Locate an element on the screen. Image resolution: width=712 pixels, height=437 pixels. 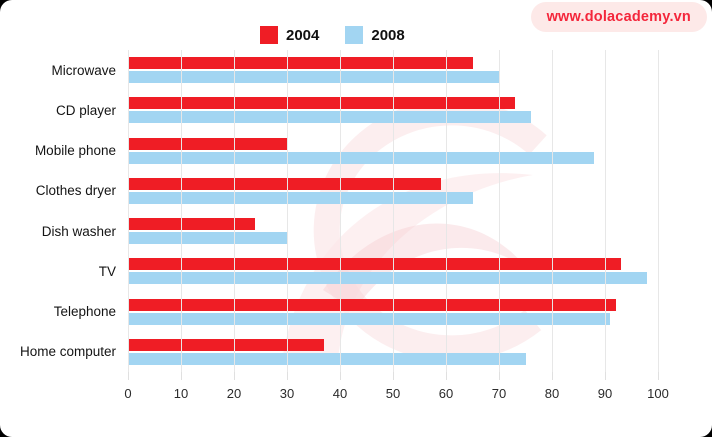
bar-2008-cd-player is located at coordinates (329, 117).